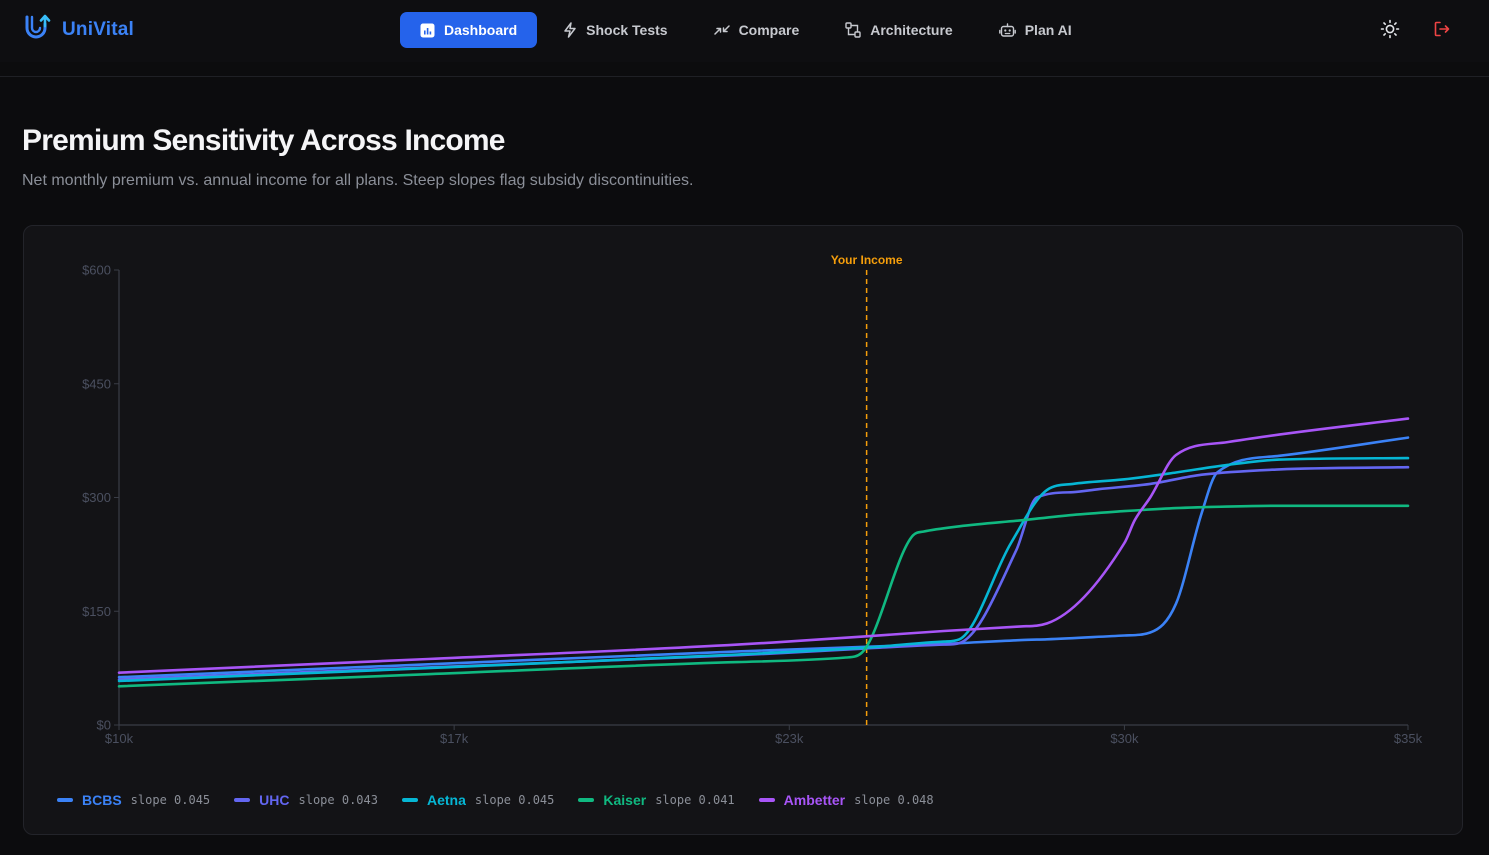  What do you see at coordinates (104, 725) in the screenshot?
I see `y-tick-label: $0` at bounding box center [104, 725].